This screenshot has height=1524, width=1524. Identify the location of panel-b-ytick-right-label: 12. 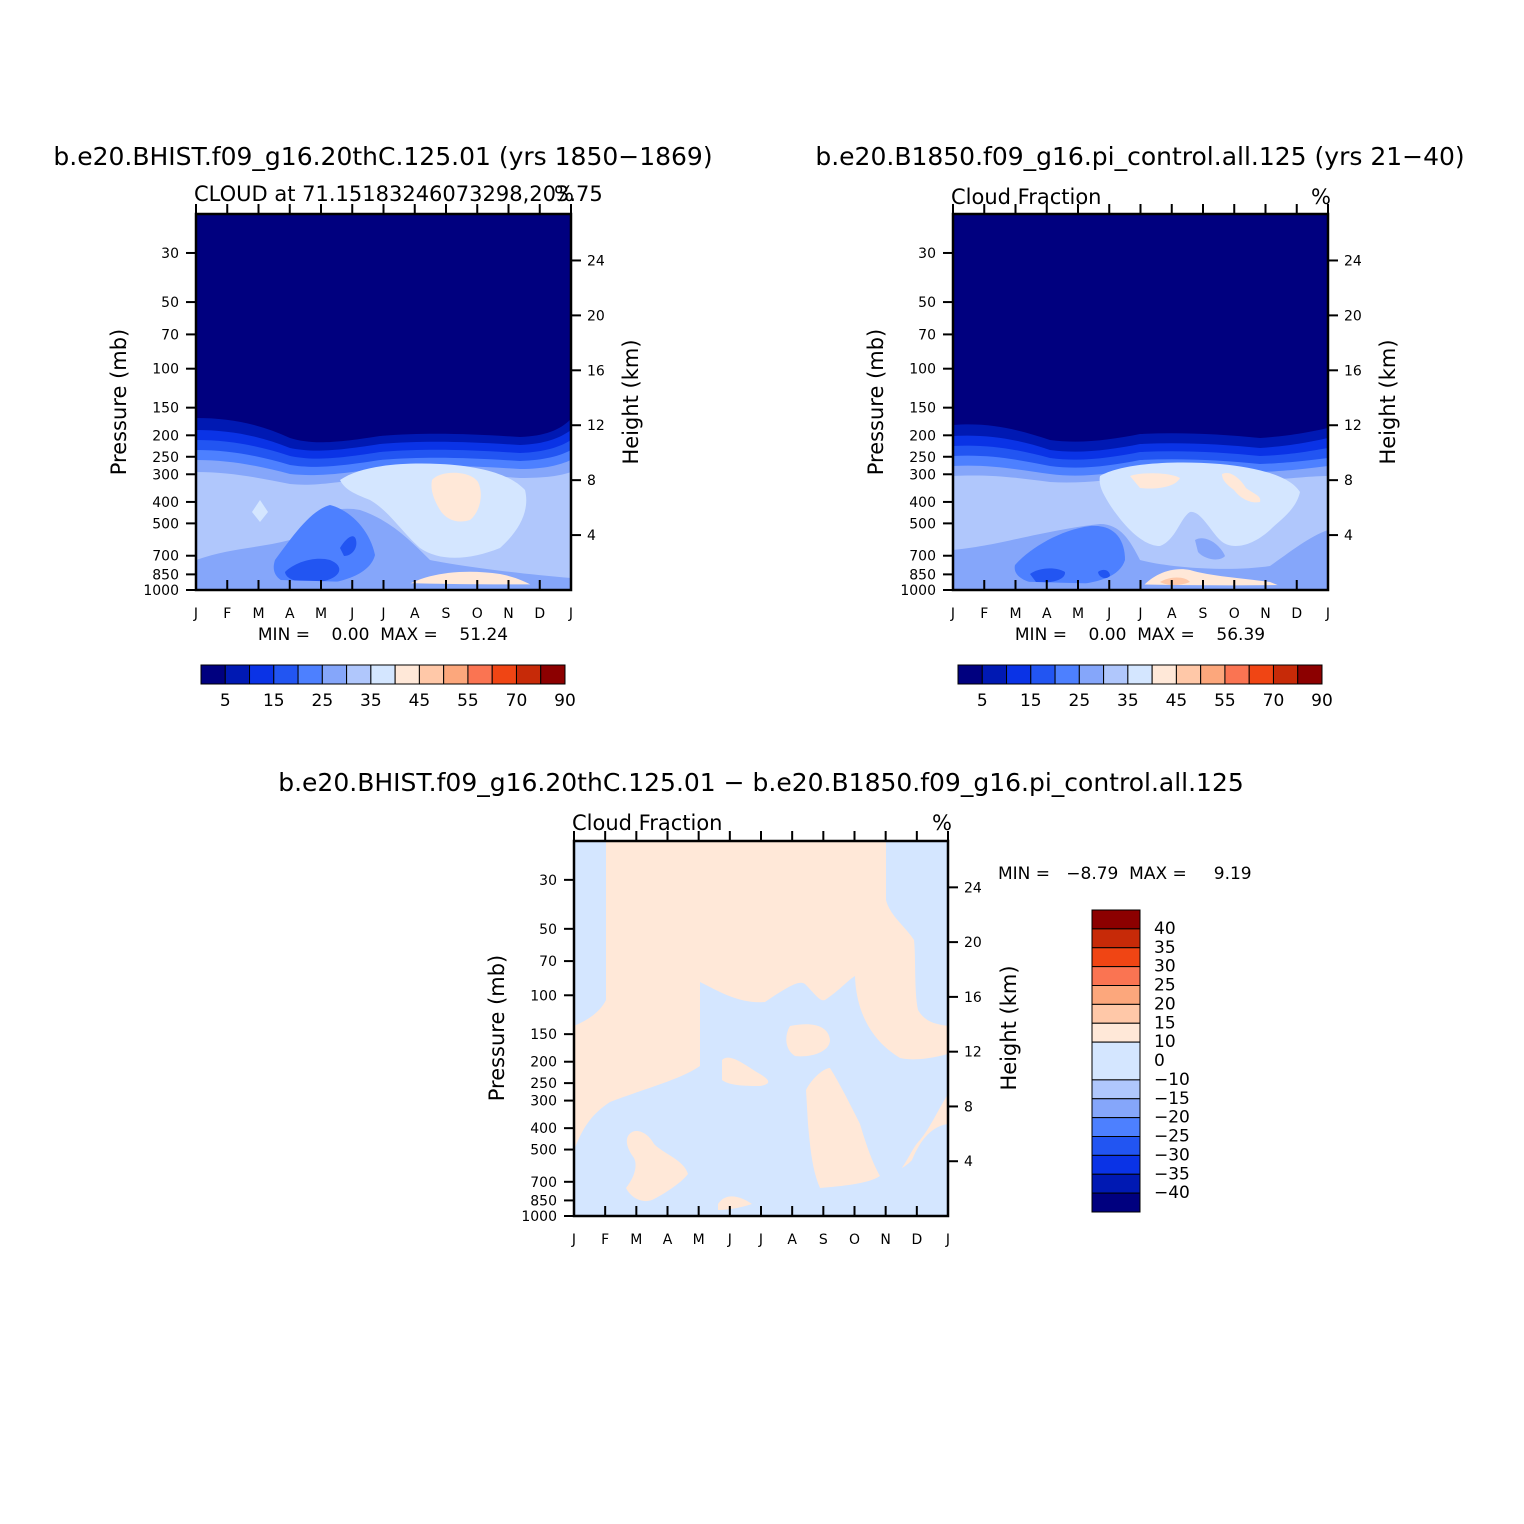
(1353, 426).